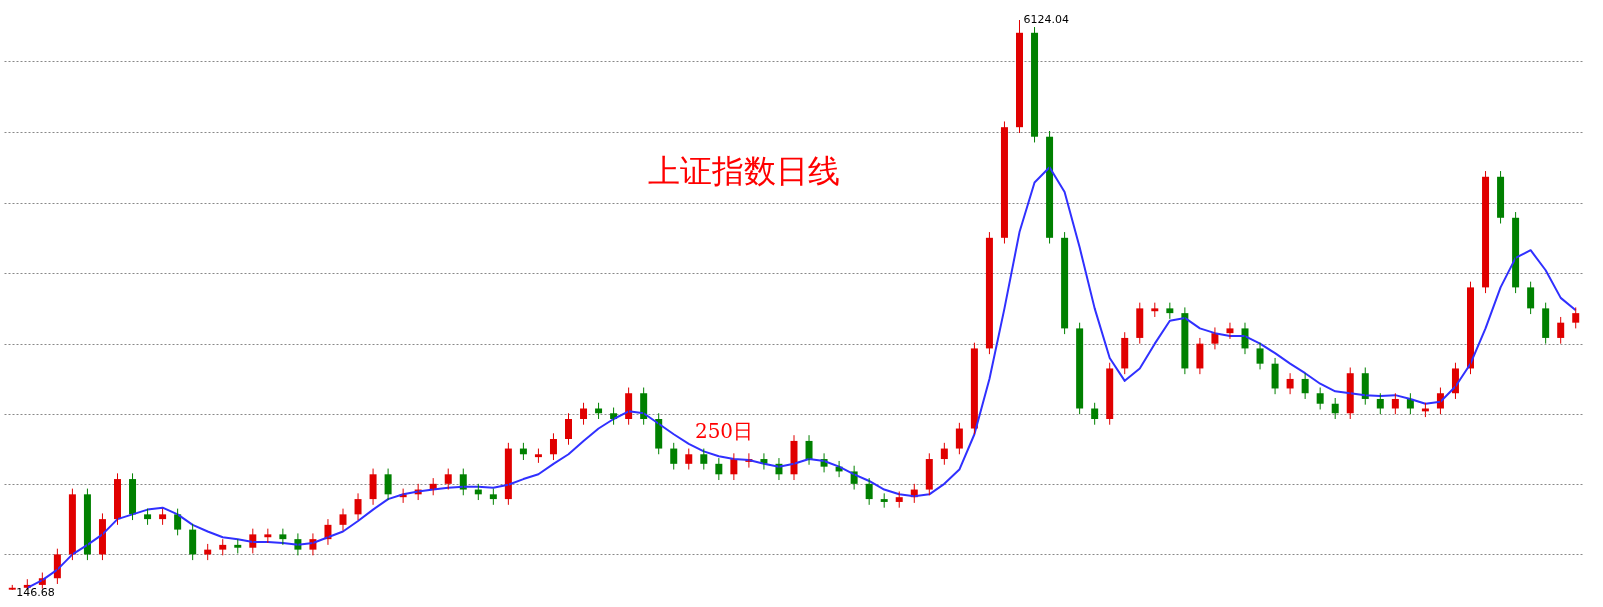  What do you see at coordinates (1046, 19) in the screenshot?
I see `annotation: 6124.04` at bounding box center [1046, 19].